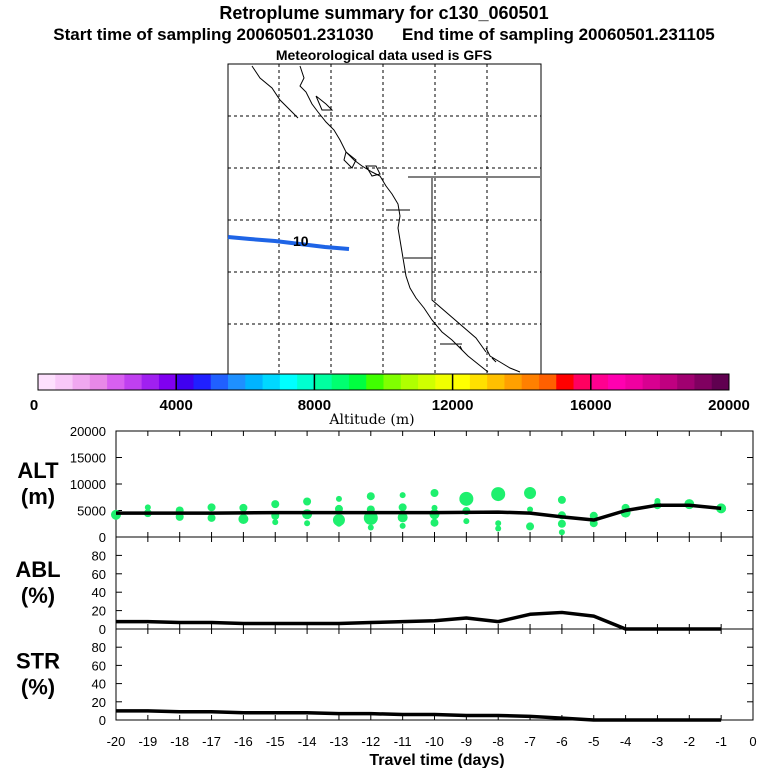 This screenshot has height=768, width=768. Describe the element at coordinates (390, 393) in the screenshot. I see `altitude-colorbar: 0 4000 8000 12000 16000 20000` at that location.